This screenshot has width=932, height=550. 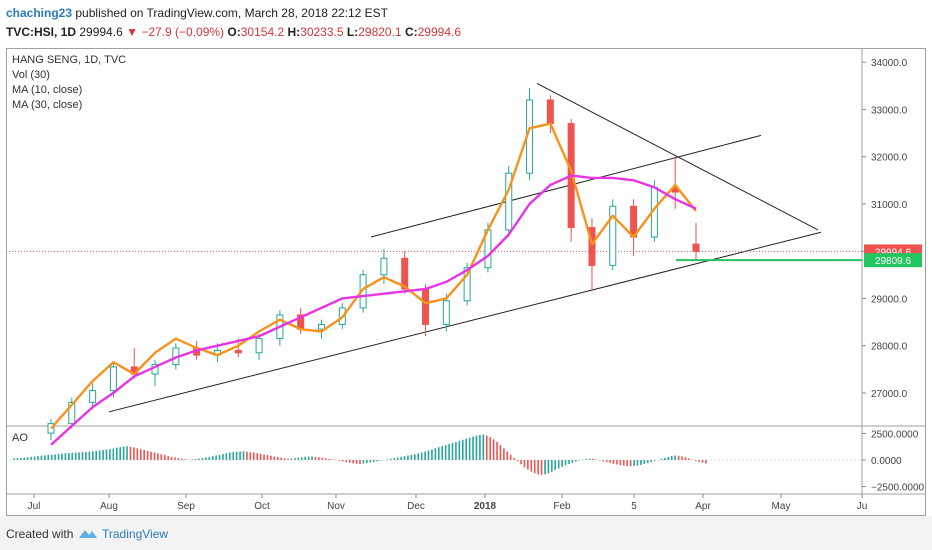 I want to click on footer: Created with TradingView, so click(x=466, y=533).